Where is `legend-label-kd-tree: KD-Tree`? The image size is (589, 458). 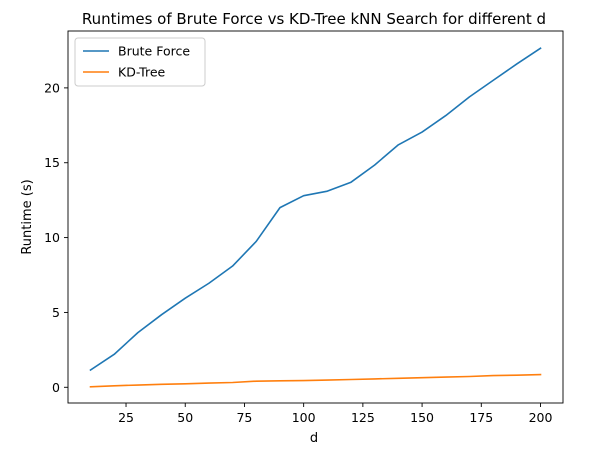
legend-label-kd-tree: KD-Tree is located at coordinates (142, 72).